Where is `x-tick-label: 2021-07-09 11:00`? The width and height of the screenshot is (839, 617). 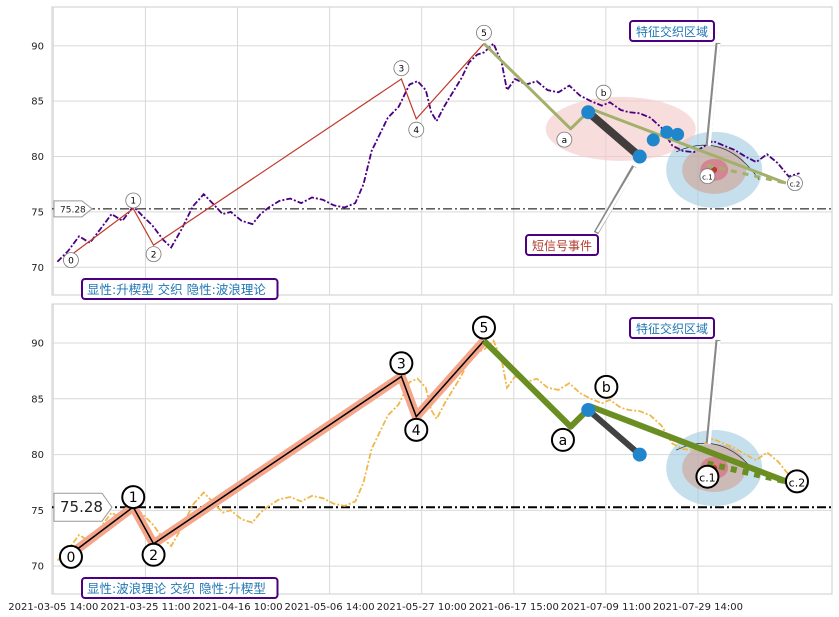 x-tick-label: 2021-07-09 11:00 is located at coordinates (606, 607).